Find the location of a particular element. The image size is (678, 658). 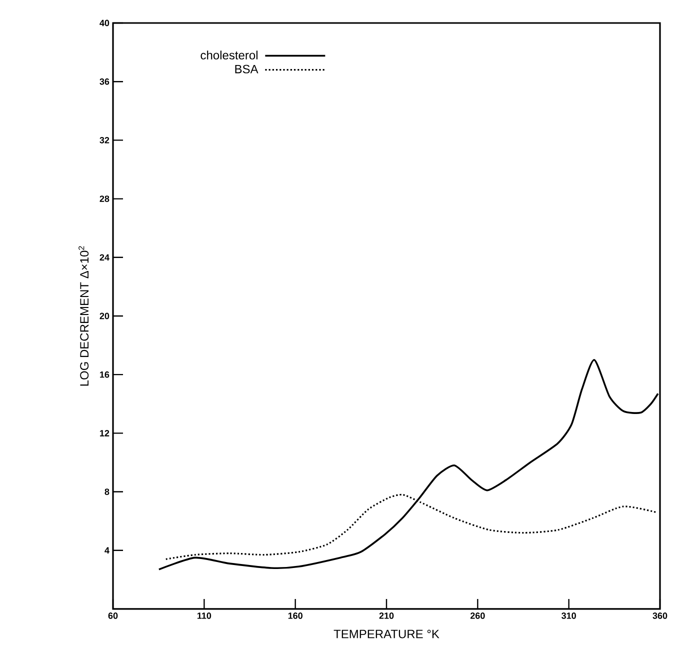

y-tick-label: 32 is located at coordinates (105, 140).